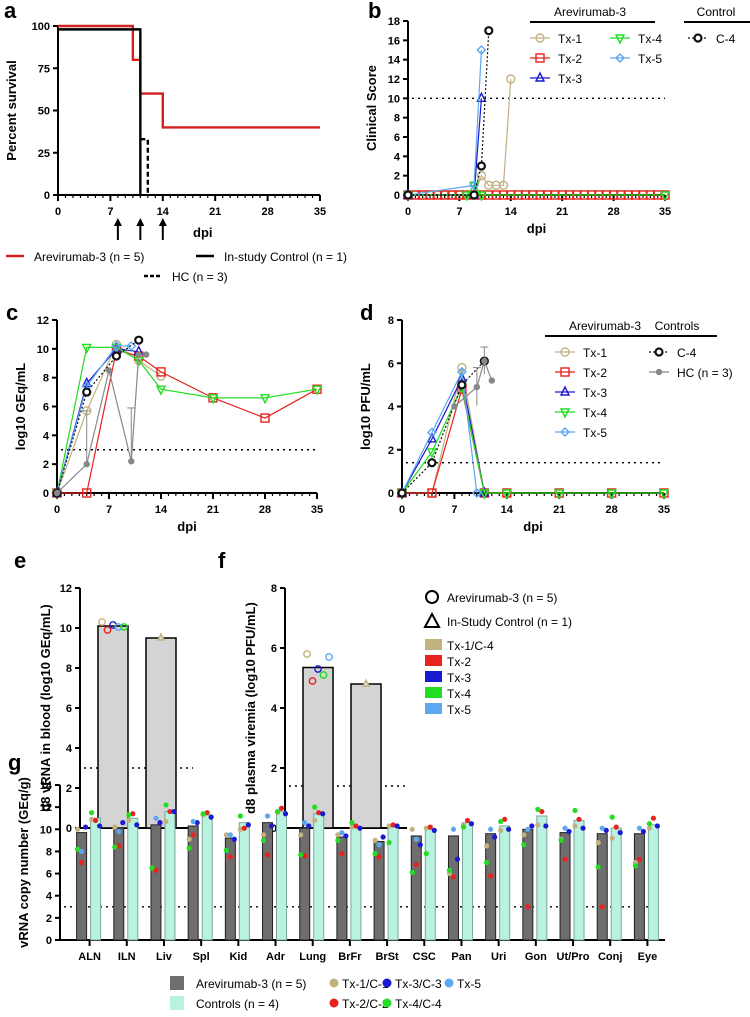 The width and height of the screenshot is (750, 1017). Describe the element at coordinates (537, 228) in the screenshot. I see `x-axis-label-b: dpi` at that location.